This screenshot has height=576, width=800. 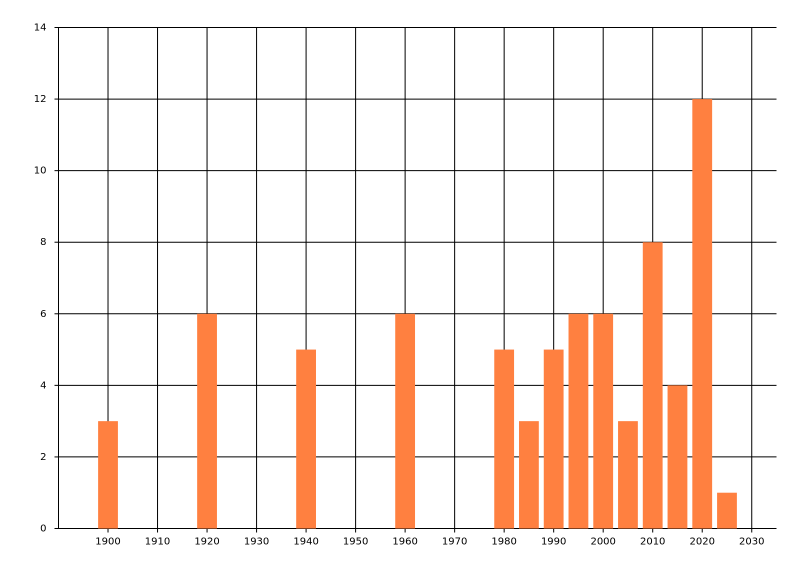 What do you see at coordinates (454, 542) in the screenshot?
I see `x-tick-label: 1970` at bounding box center [454, 542].